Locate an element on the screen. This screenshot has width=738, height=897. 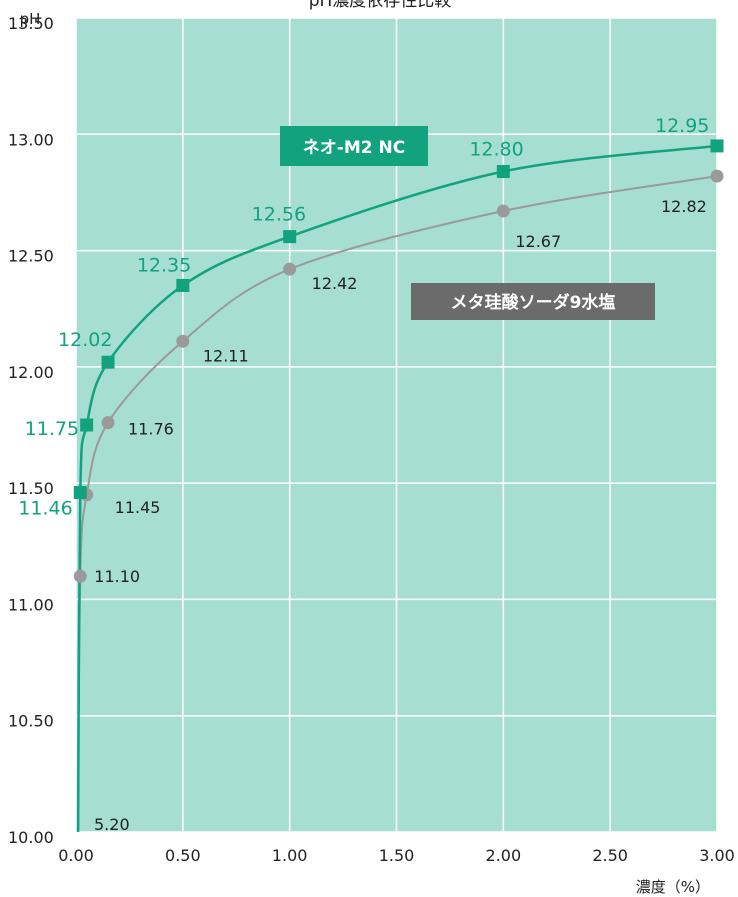
legend-sodium-metasilicate: メタ珪酸ソーダ9水塩 is located at coordinates (533, 301).